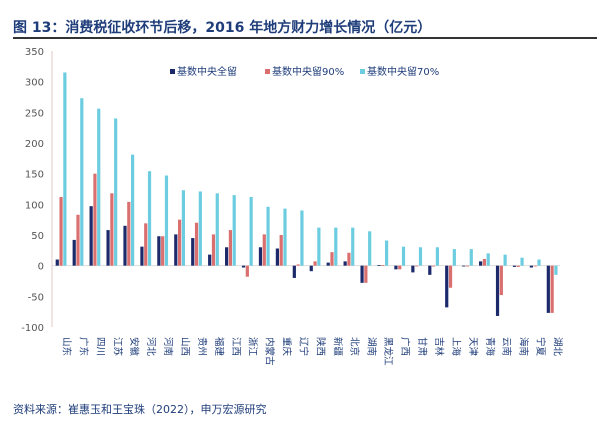  I want to click on x-category-label: 湖北, so click(557, 347).